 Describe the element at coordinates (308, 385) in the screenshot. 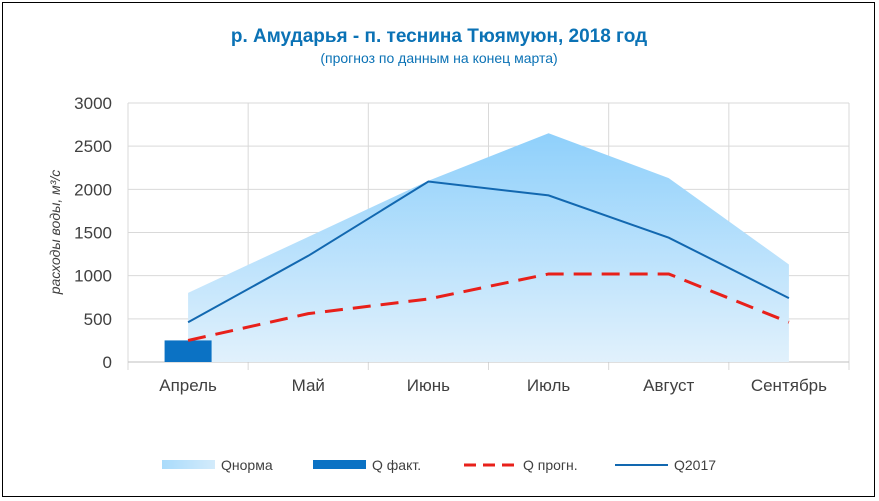

I see `x-tick-label-1: Май` at that location.